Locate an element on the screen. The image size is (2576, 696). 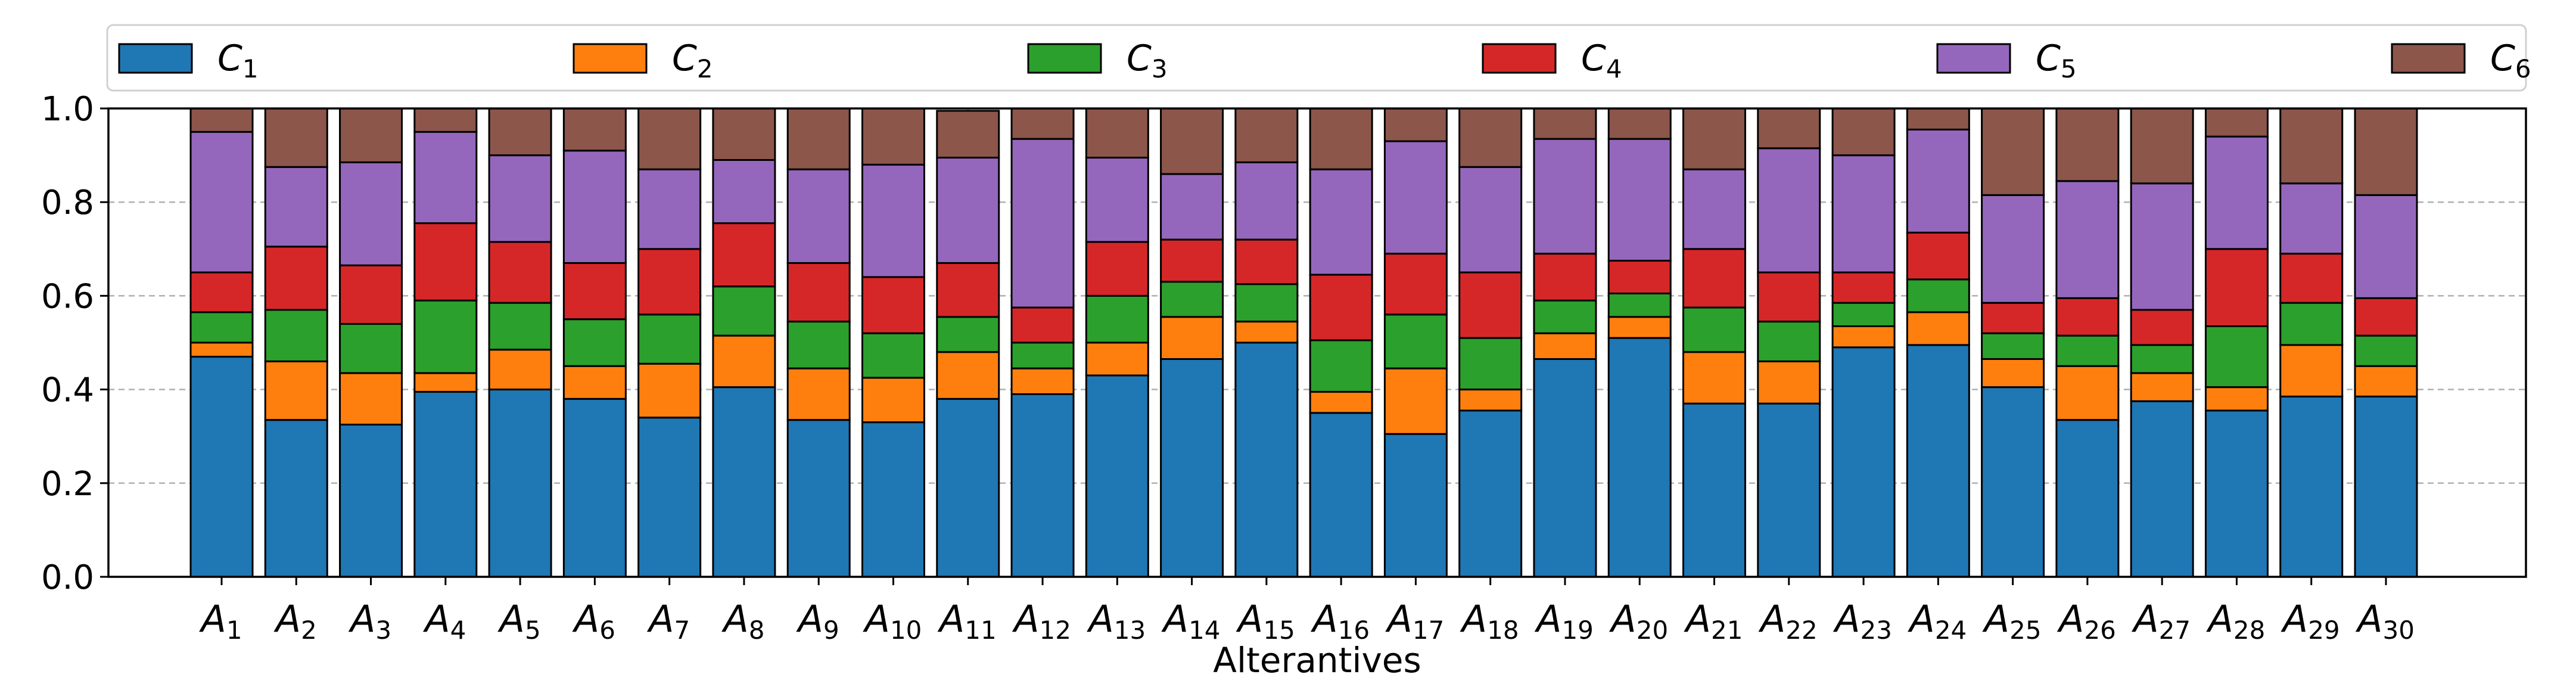
legend-label: C1 is located at coordinates (238, 61).